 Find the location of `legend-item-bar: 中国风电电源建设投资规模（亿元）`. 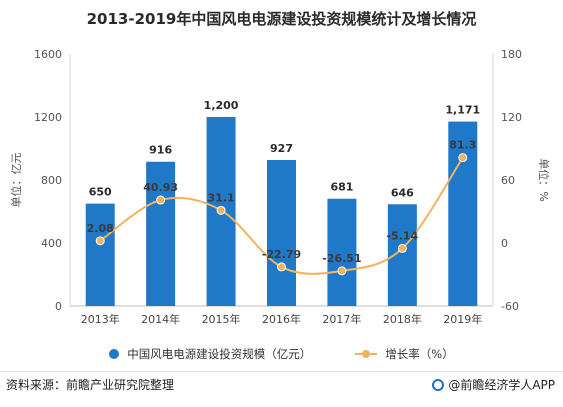

legend-item-bar: 中国风电电源建设投资规模（亿元） is located at coordinates (210, 354).